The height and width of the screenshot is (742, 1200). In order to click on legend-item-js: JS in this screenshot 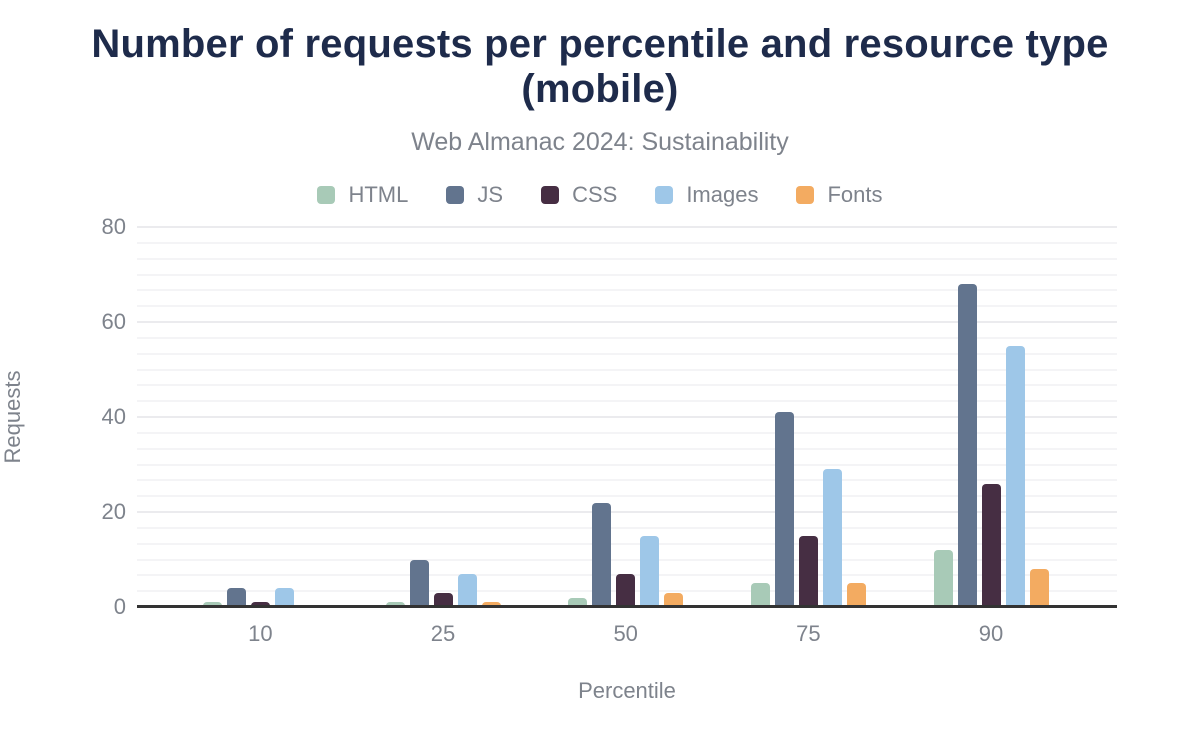, I will do `click(474, 195)`.